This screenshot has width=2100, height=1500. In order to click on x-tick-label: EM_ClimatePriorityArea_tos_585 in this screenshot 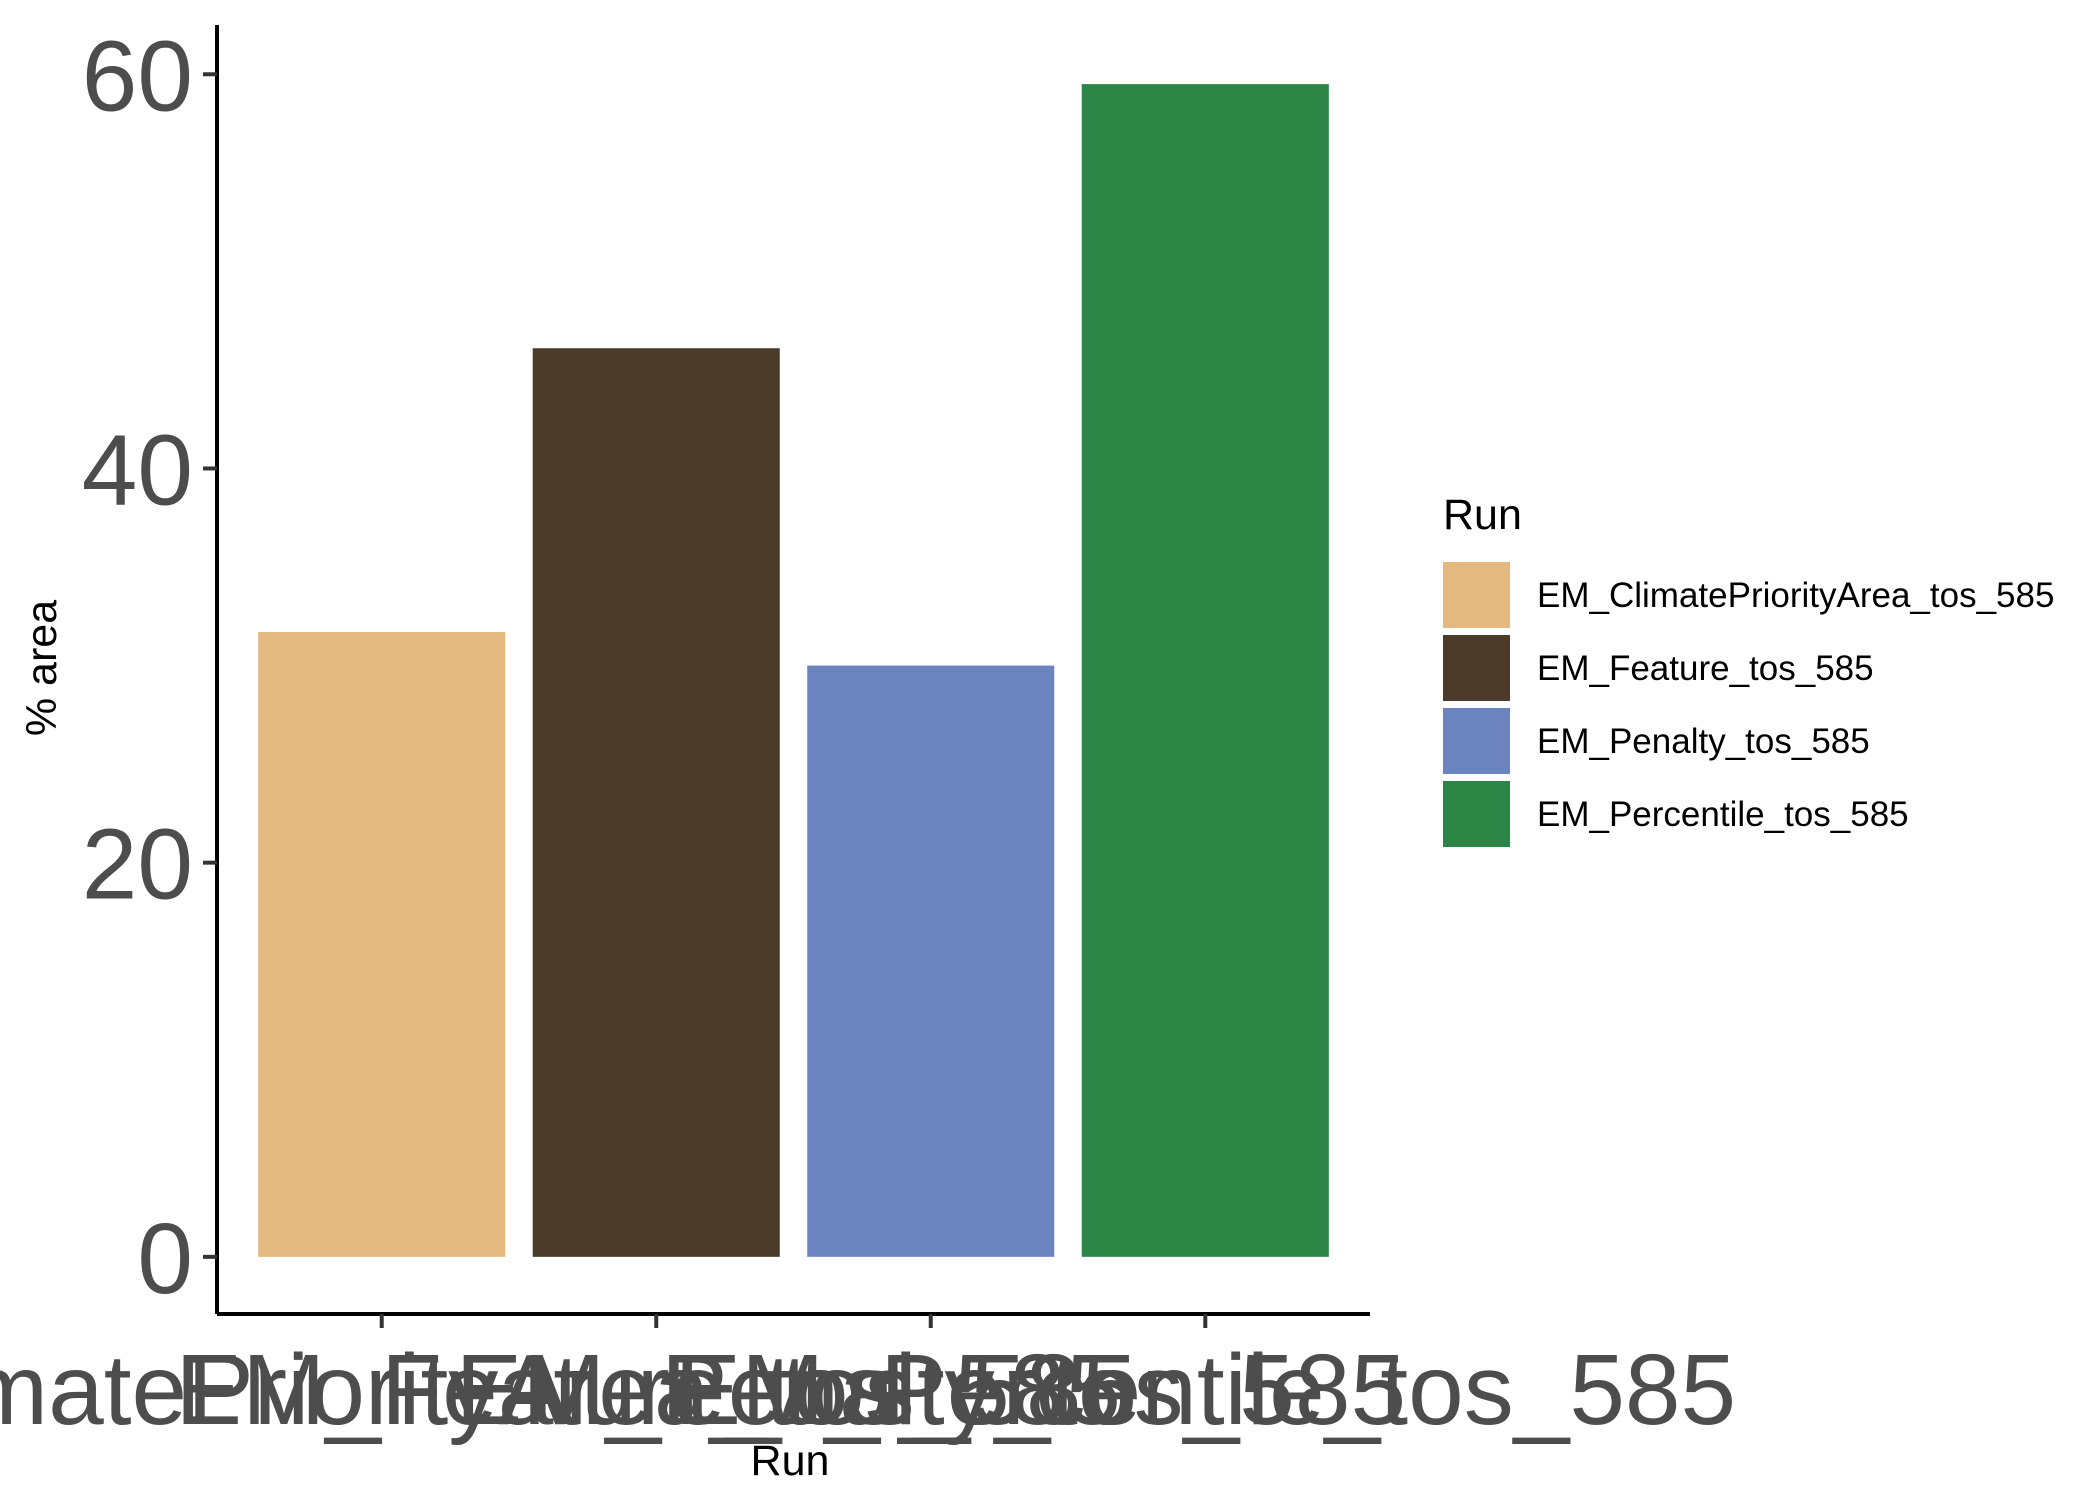, I will do `click(560, 1390)`.